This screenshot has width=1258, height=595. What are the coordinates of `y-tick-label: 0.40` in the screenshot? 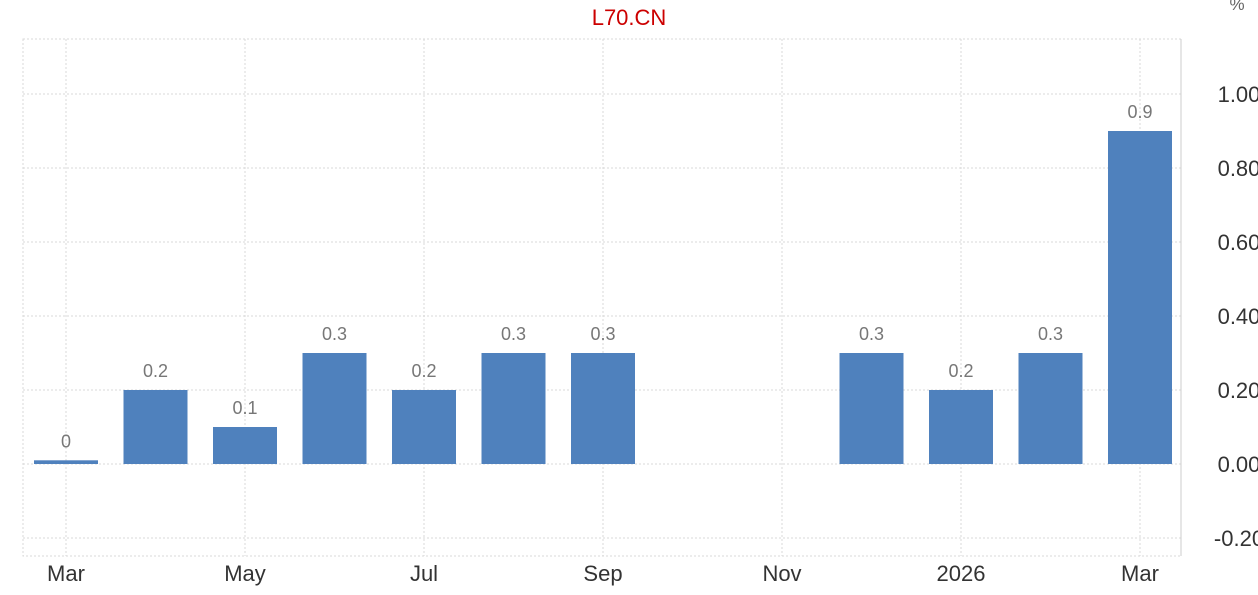 It's located at (1238, 316).